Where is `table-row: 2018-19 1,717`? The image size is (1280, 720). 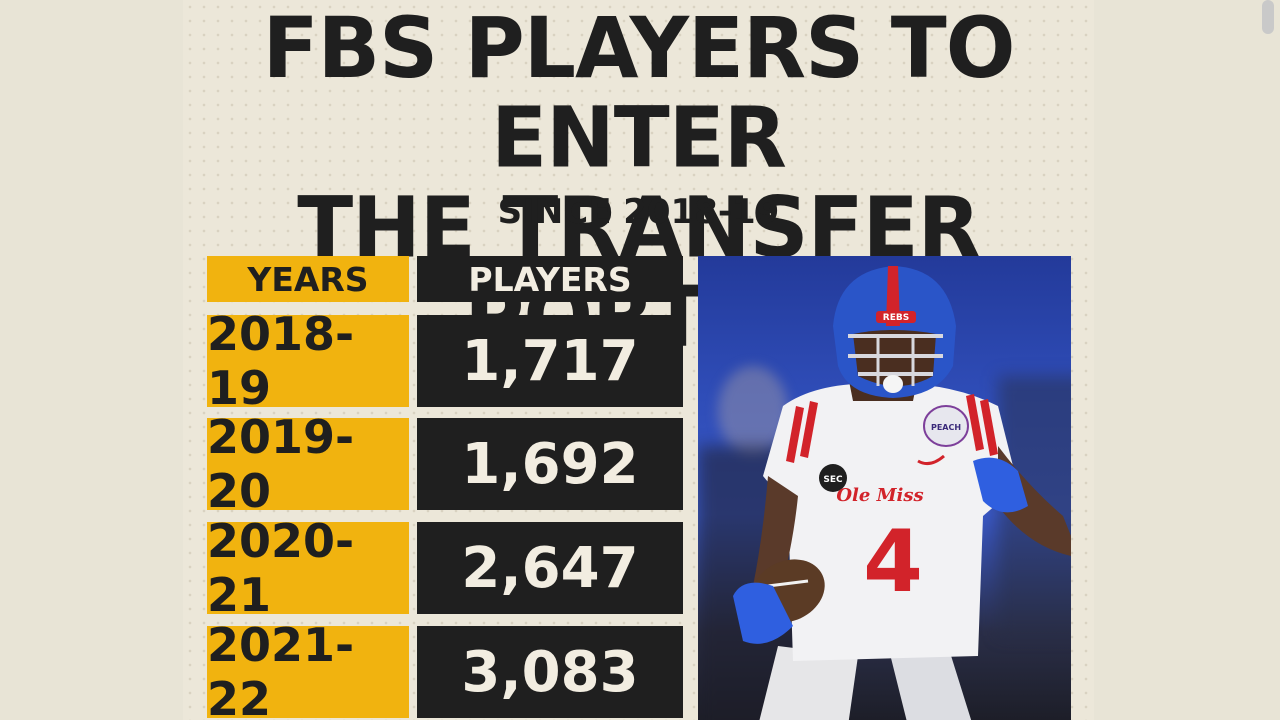
table-row: 2018-19 1,717 is located at coordinates (445, 361).